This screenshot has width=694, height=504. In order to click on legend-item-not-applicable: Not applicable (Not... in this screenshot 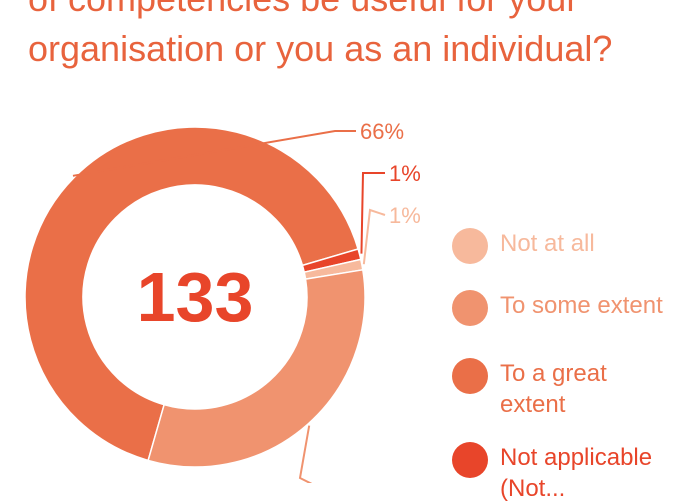, I will do `click(573, 473)`.